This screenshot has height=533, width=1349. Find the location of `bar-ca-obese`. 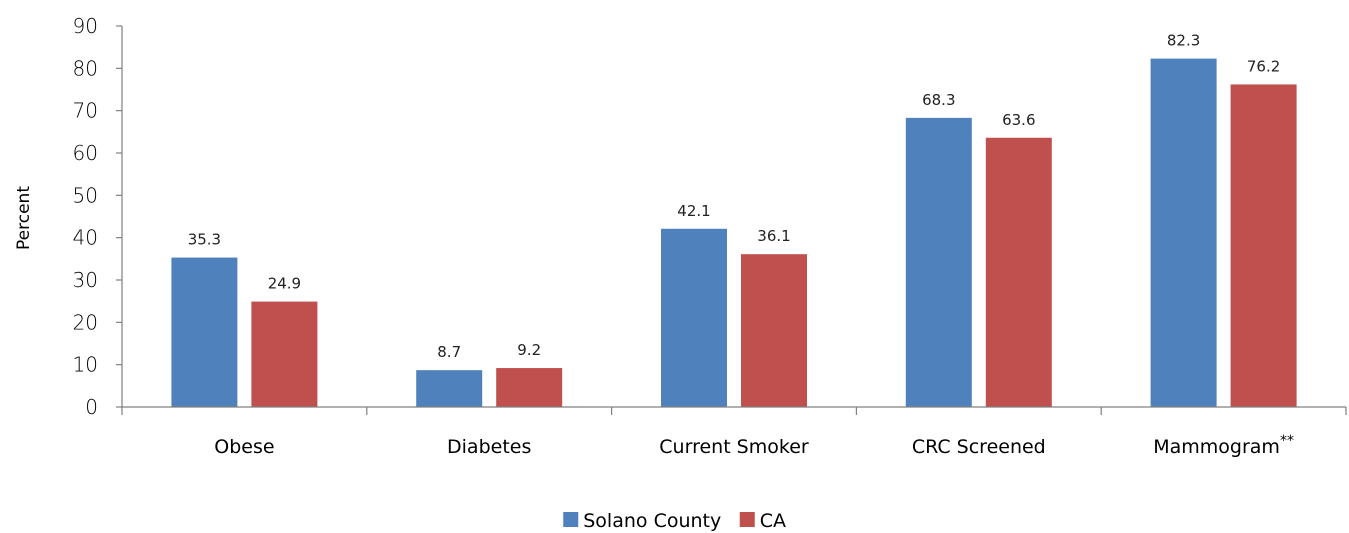

bar-ca-obese is located at coordinates (284, 354).